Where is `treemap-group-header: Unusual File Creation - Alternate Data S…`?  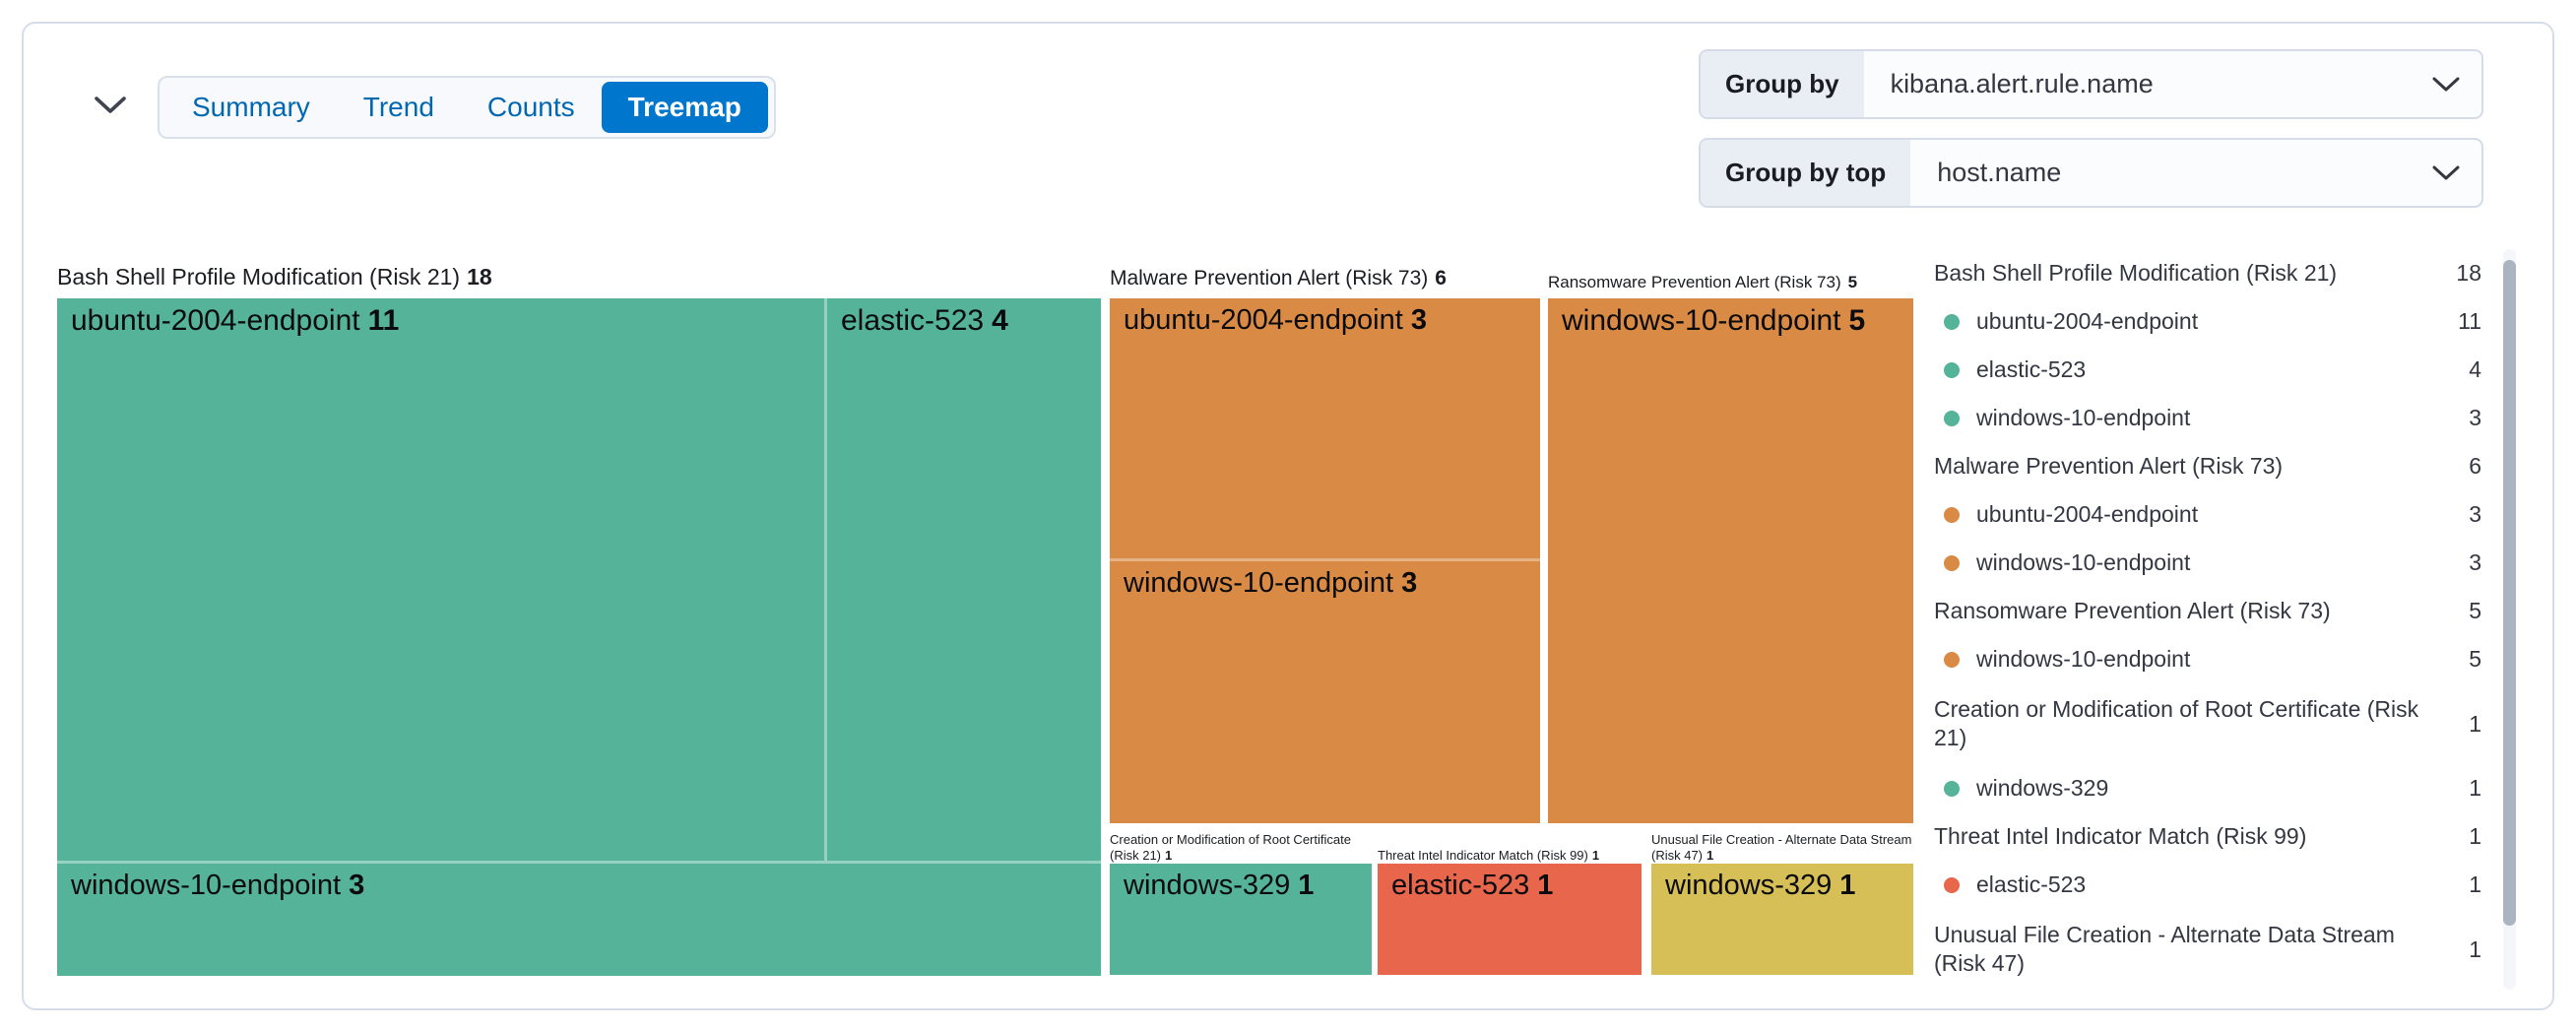
treemap-group-header: Unusual File Creation - Alternate Data S… is located at coordinates (1789, 847).